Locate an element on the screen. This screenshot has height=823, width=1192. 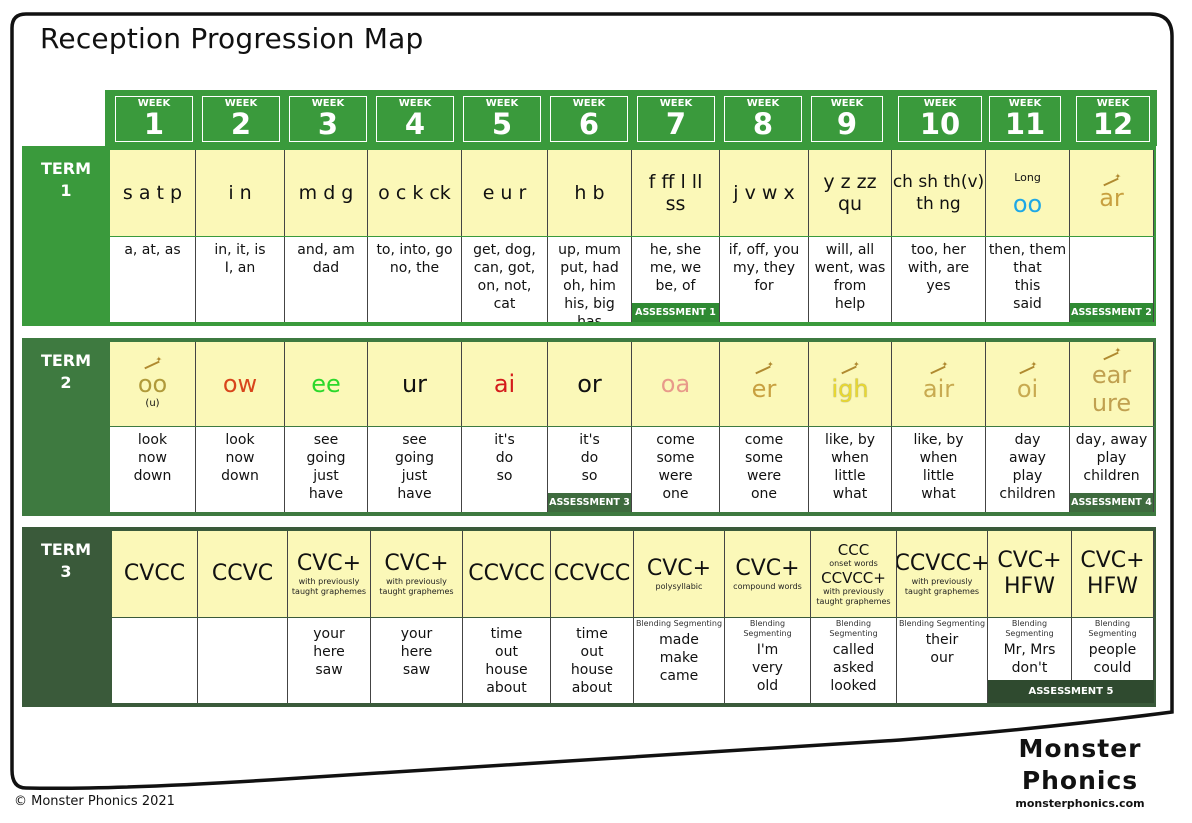
term2-word-cell: day, away play children ASSESSMENT 4 is located at coordinates (1112, 469).